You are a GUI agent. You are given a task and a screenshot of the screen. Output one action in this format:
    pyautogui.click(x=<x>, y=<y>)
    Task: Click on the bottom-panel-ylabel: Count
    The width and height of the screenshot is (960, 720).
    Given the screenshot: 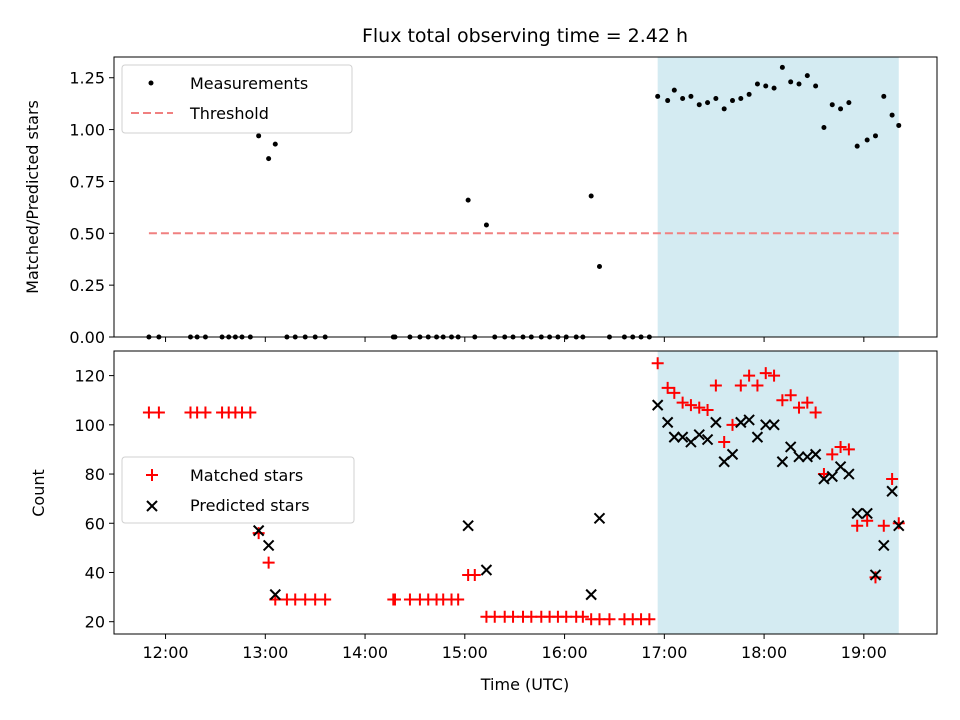 What is the action you would take?
    pyautogui.click(x=38, y=493)
    